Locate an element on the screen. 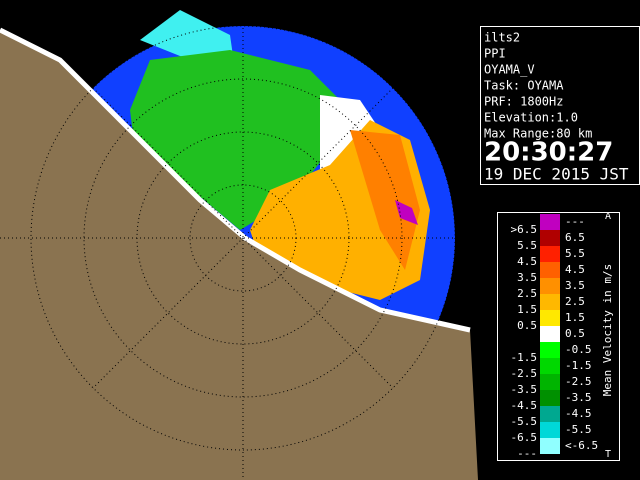 The image size is (640, 480). time: 20:30:27 is located at coordinates (548, 153).